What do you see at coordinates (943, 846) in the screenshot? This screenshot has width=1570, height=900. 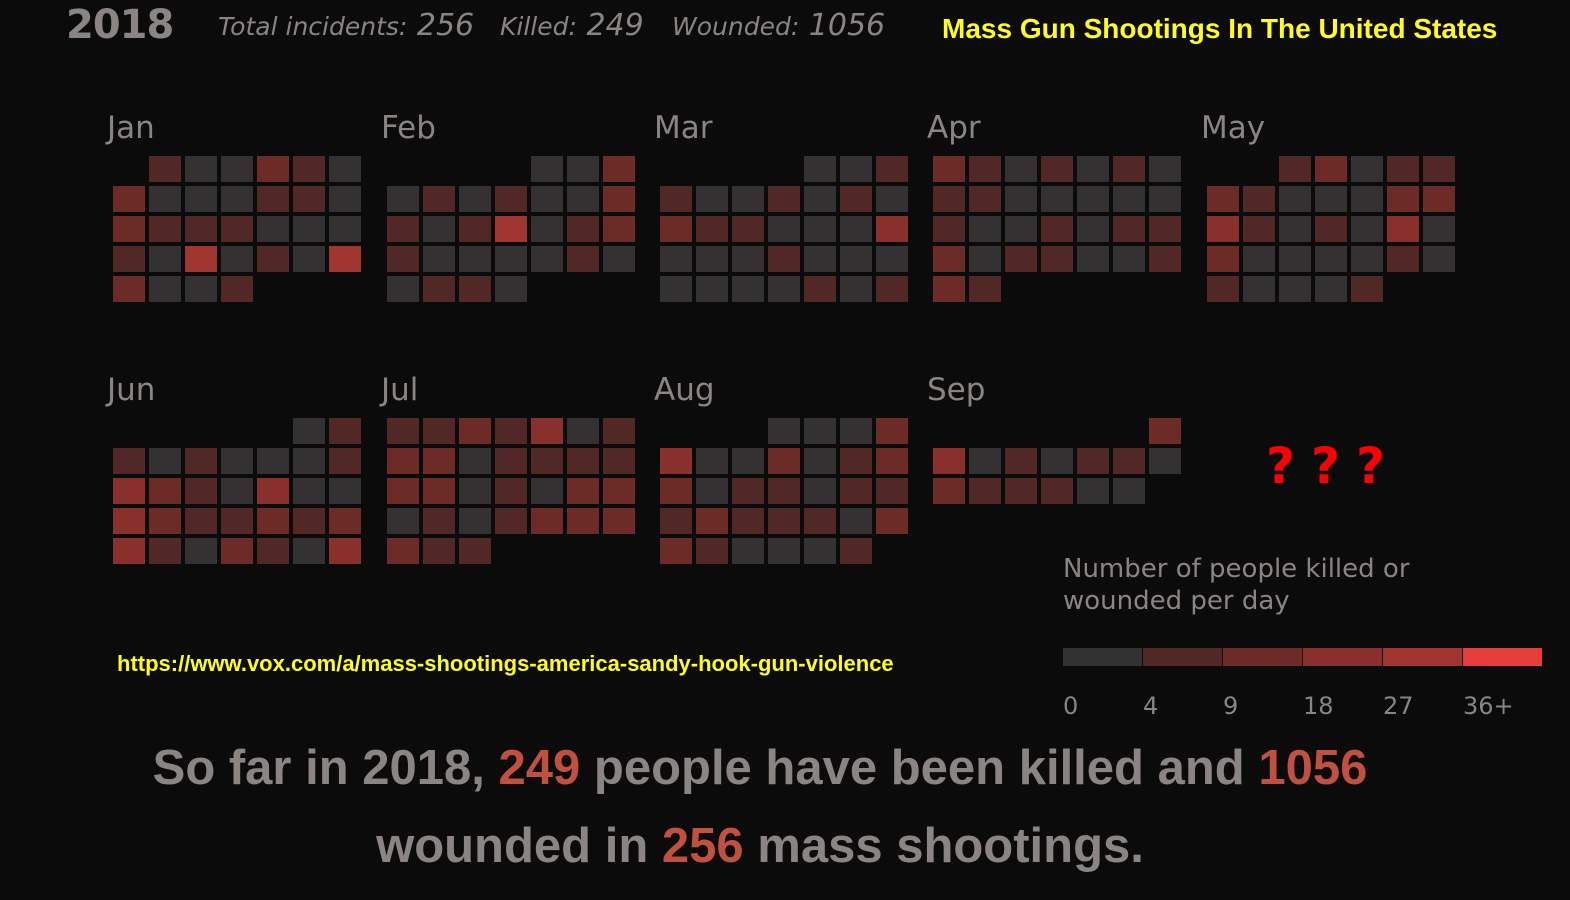 I see `summary-text: mass shootings.` at bounding box center [943, 846].